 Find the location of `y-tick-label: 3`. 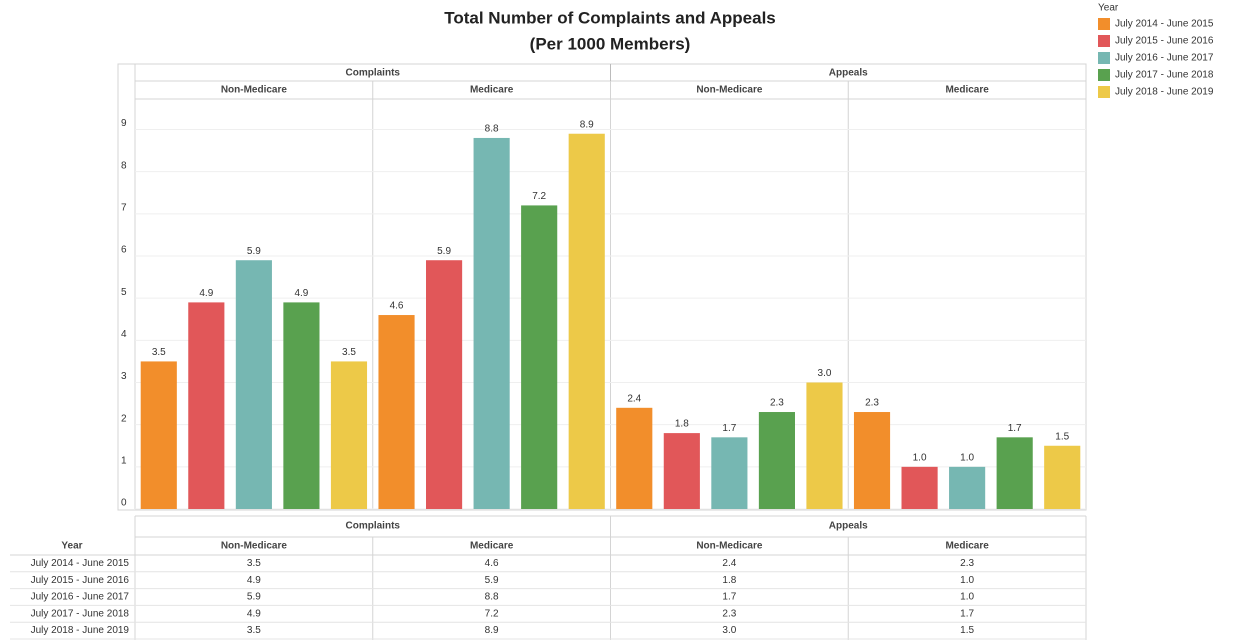

y-tick-label: 3 is located at coordinates (124, 376).